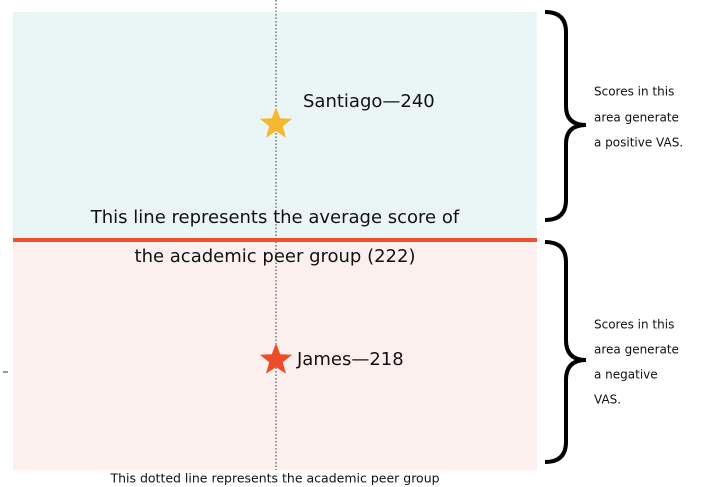 This screenshot has width=714, height=487. I want to click on lower-brace, so click(565, 352).